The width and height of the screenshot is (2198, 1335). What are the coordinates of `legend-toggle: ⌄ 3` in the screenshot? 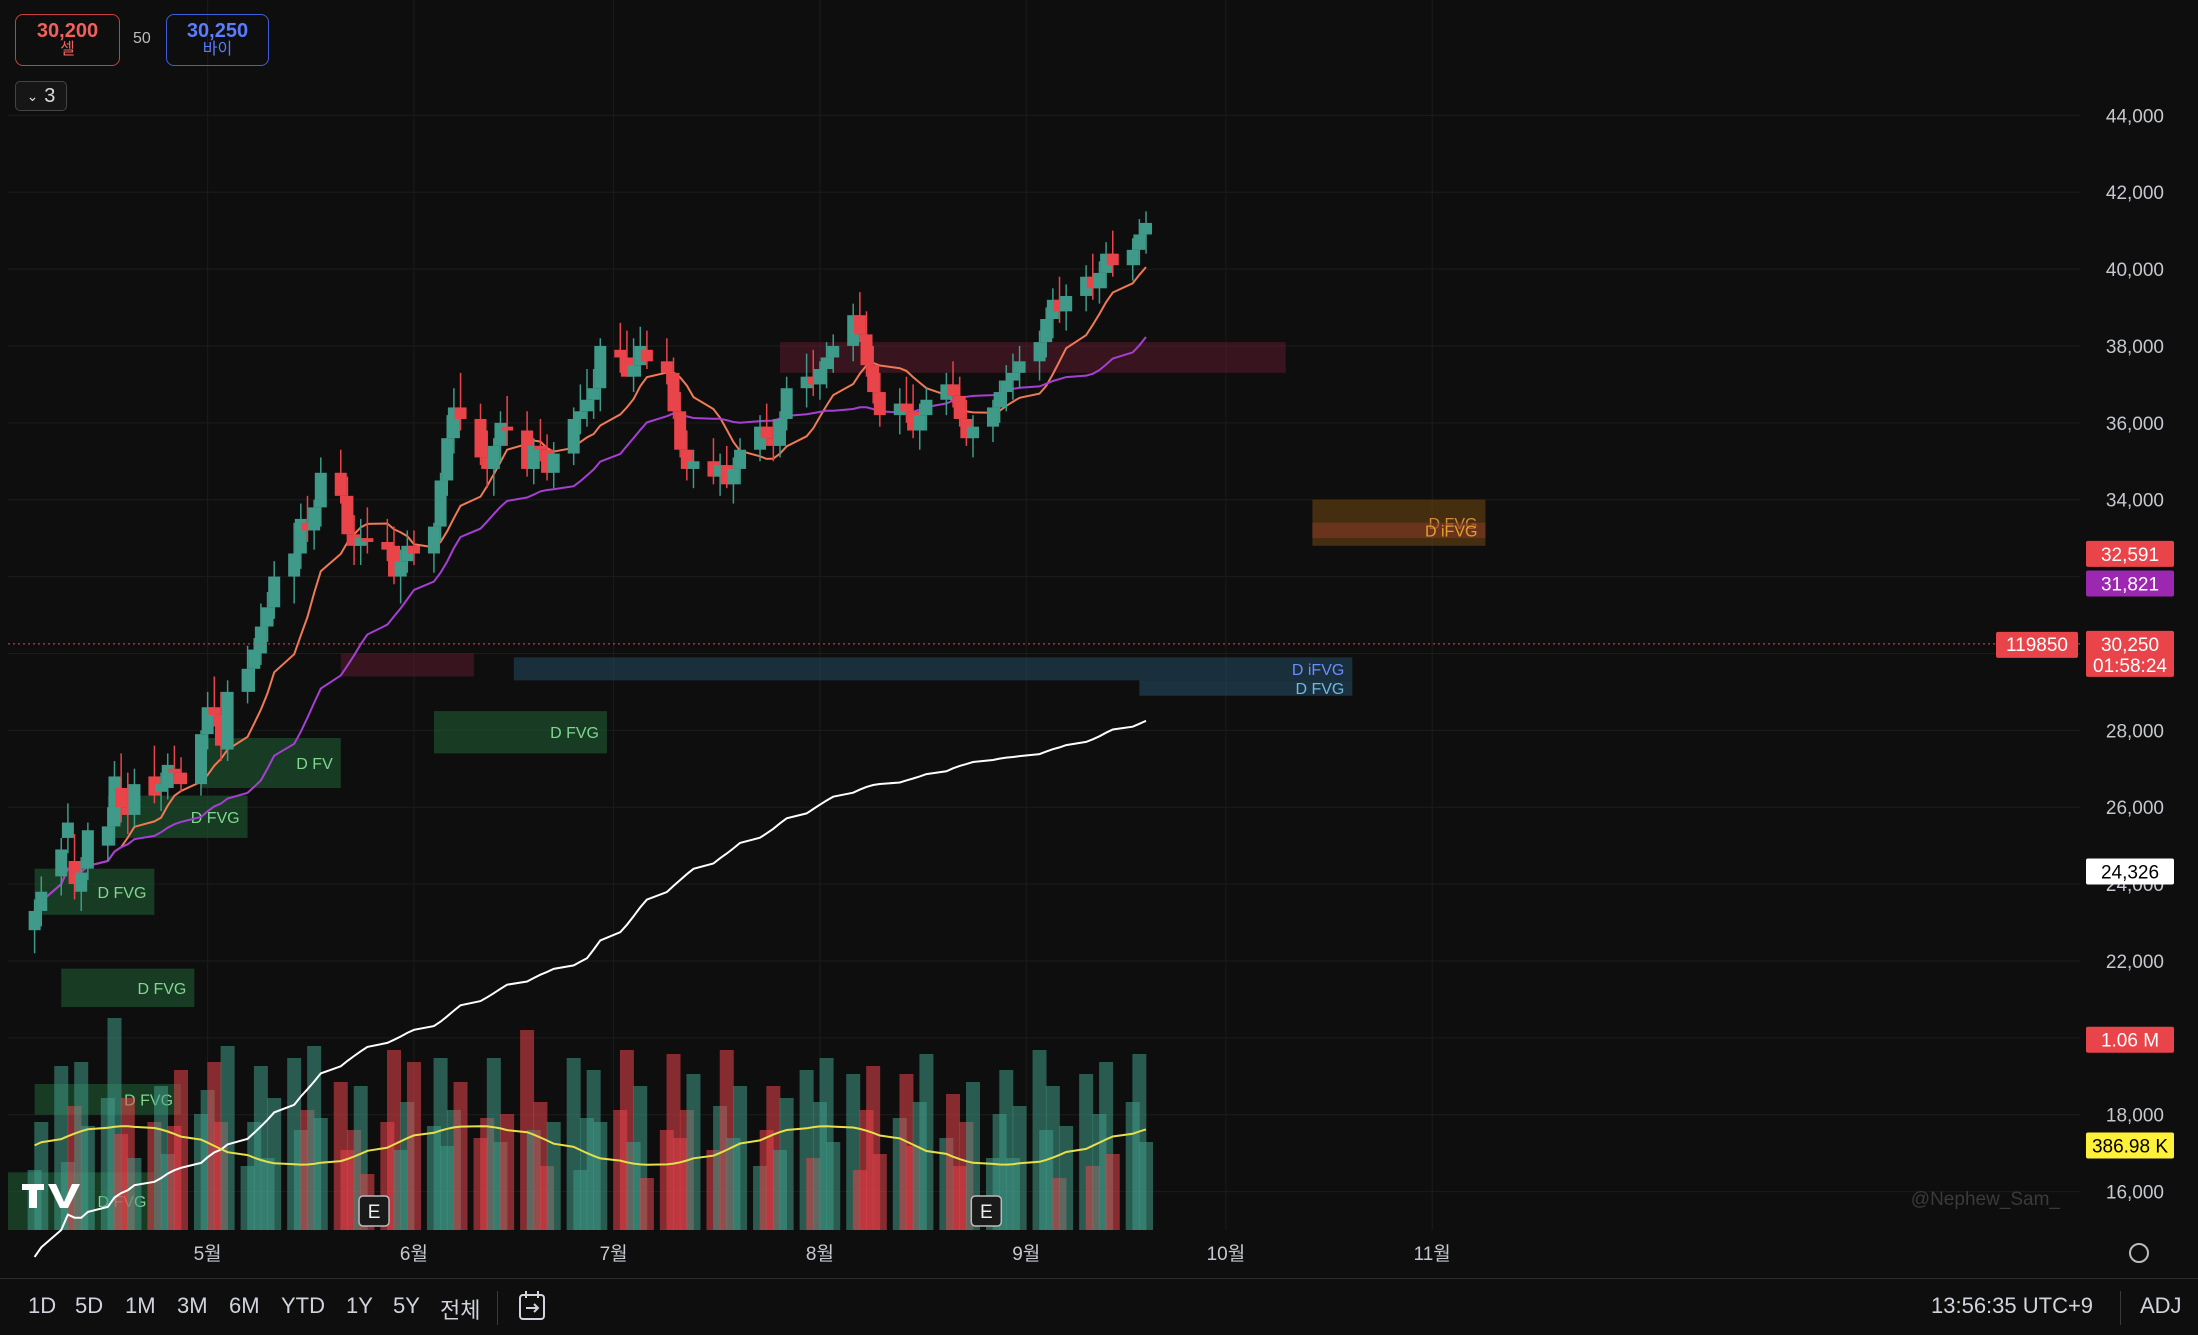 It's located at (41, 96).